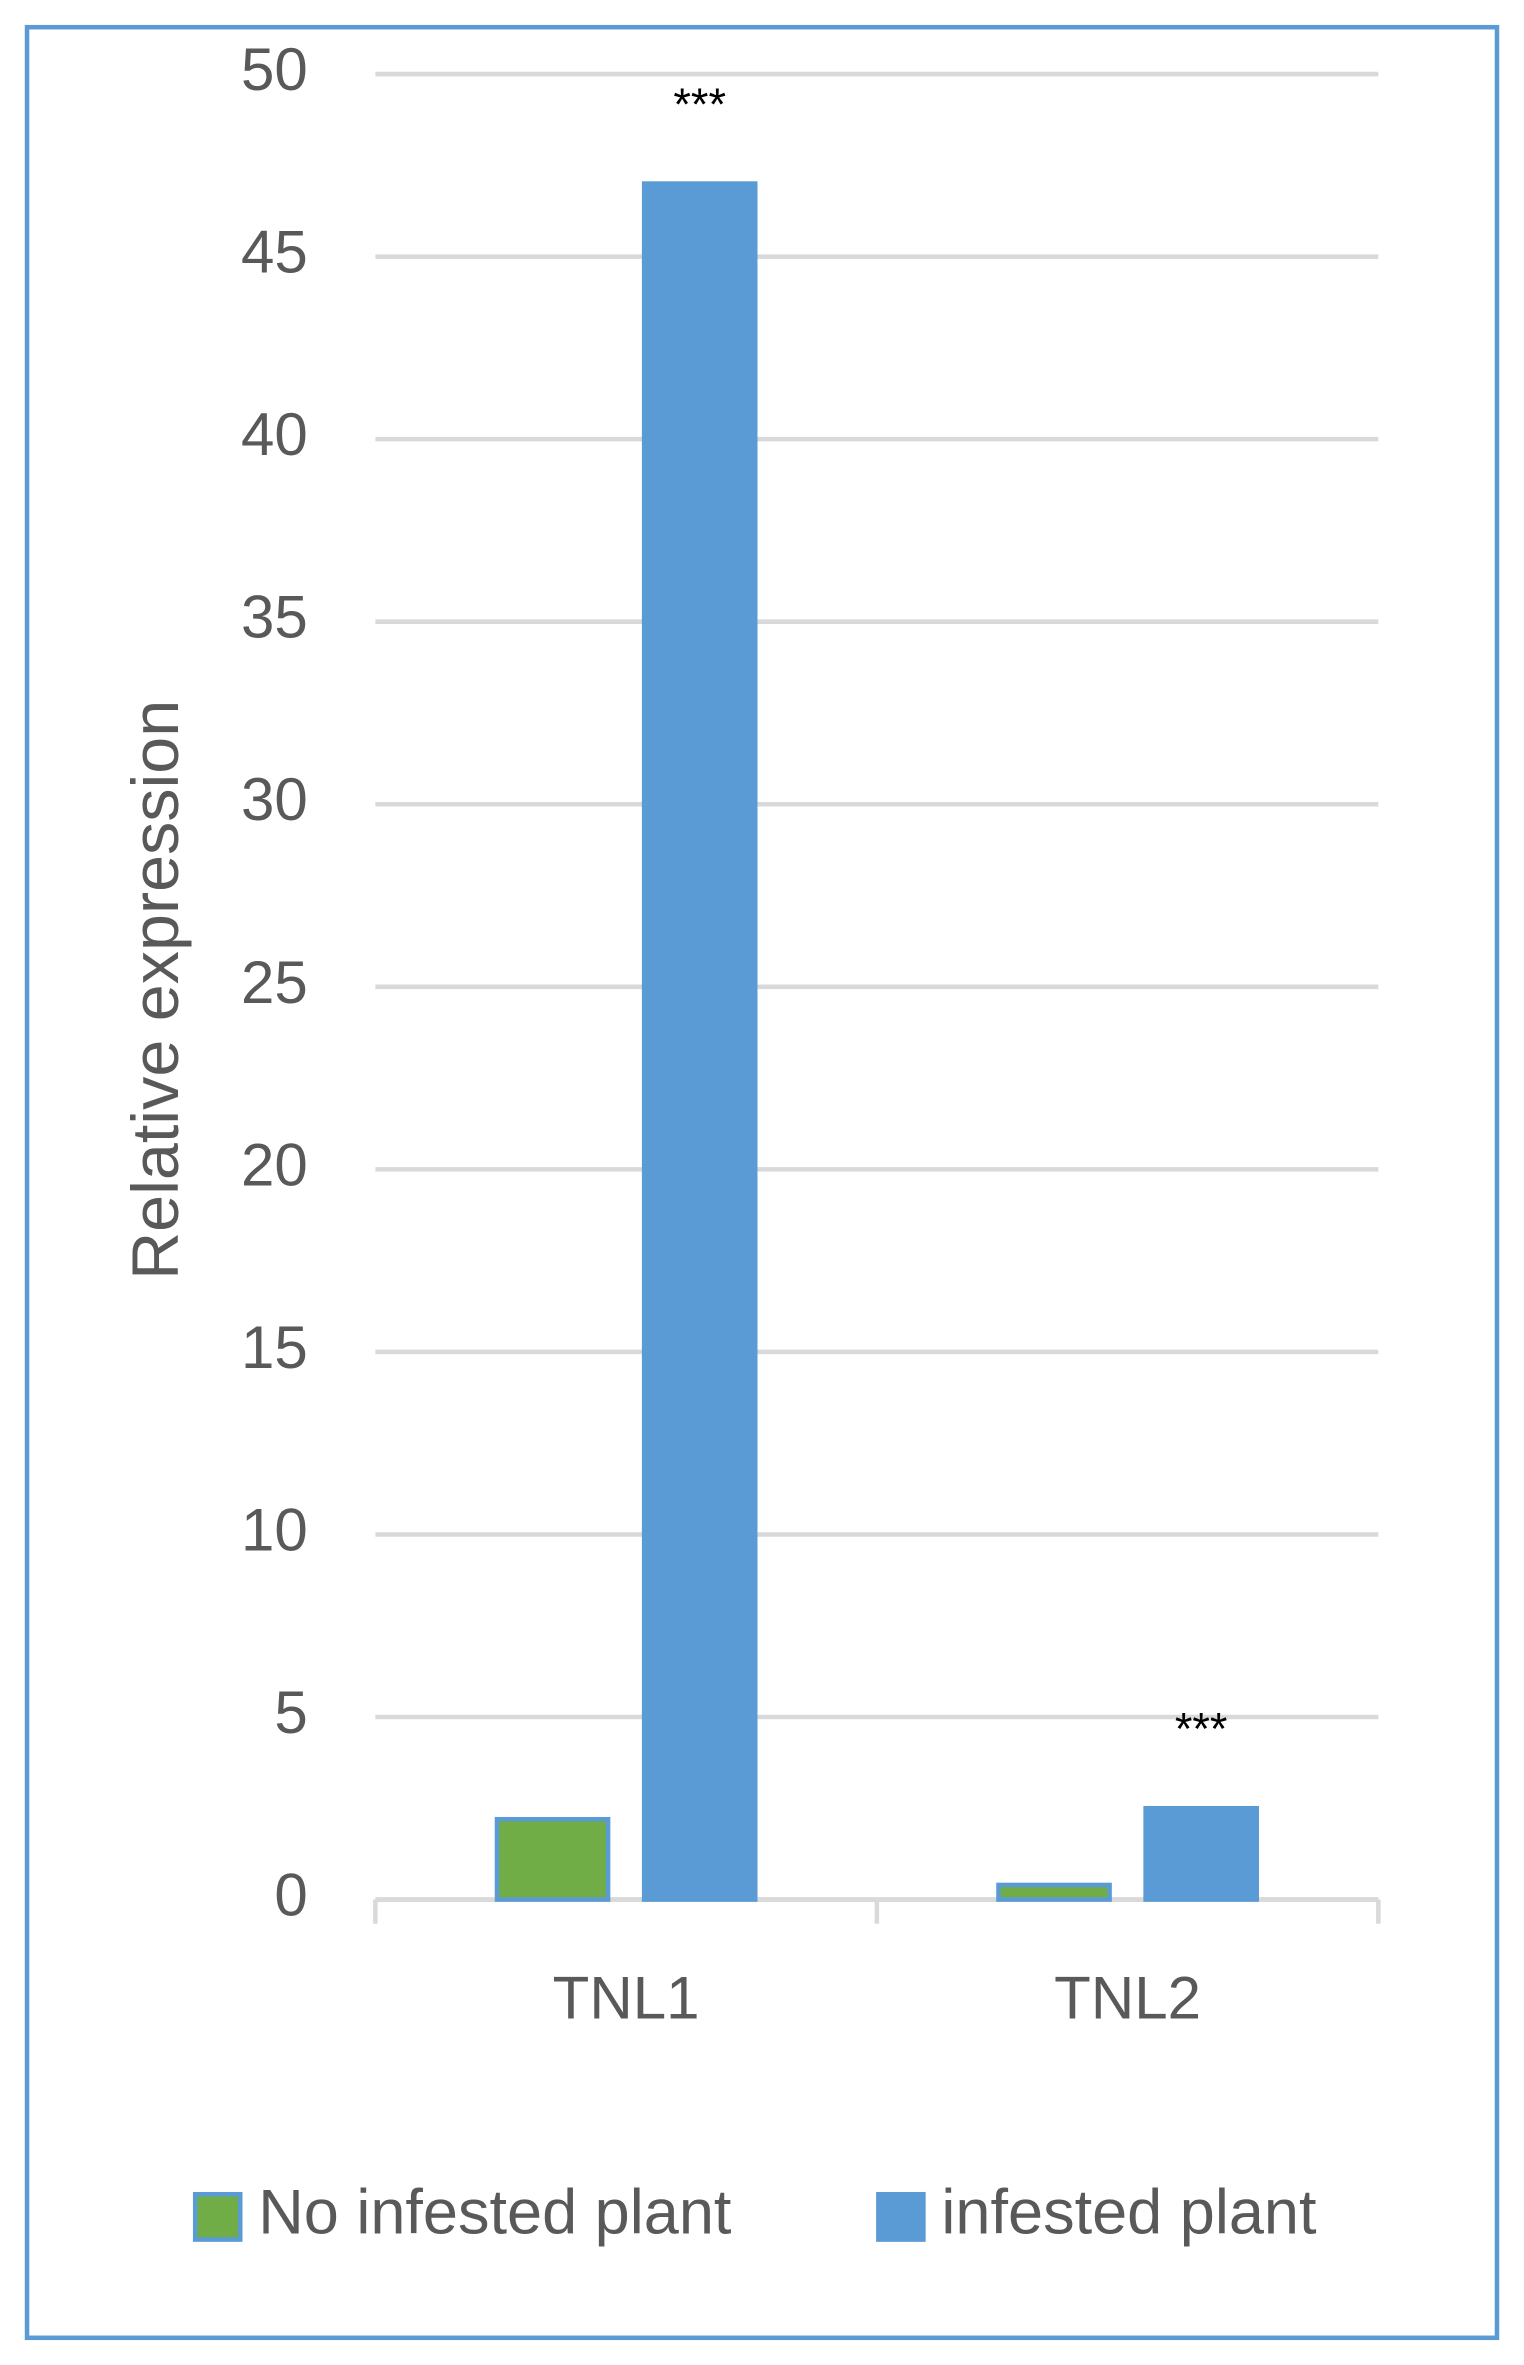 The width and height of the screenshot is (1524, 2365). I want to click on y-tick-label: 40, so click(274, 434).